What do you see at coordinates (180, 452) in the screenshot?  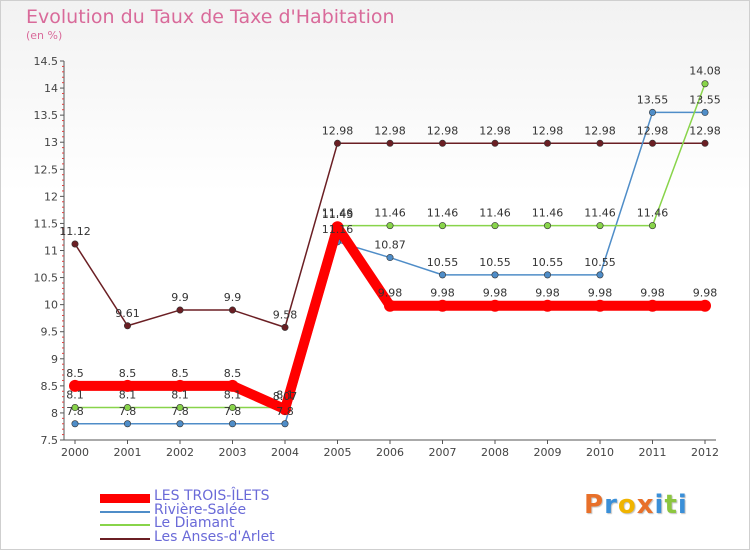 I see `x-tick-label: 2002` at bounding box center [180, 452].